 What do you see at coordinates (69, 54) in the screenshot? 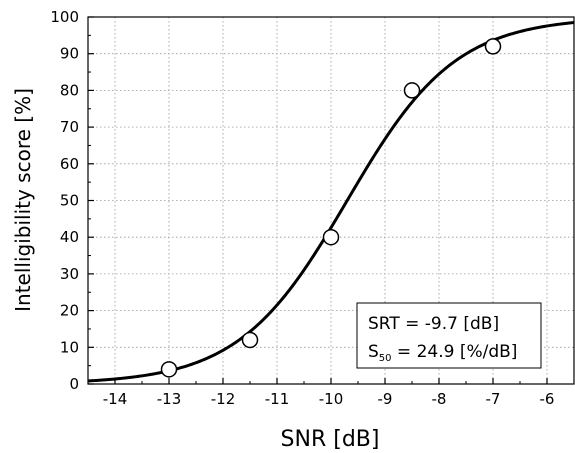
I see `y-tick-label: 90` at bounding box center [69, 54].